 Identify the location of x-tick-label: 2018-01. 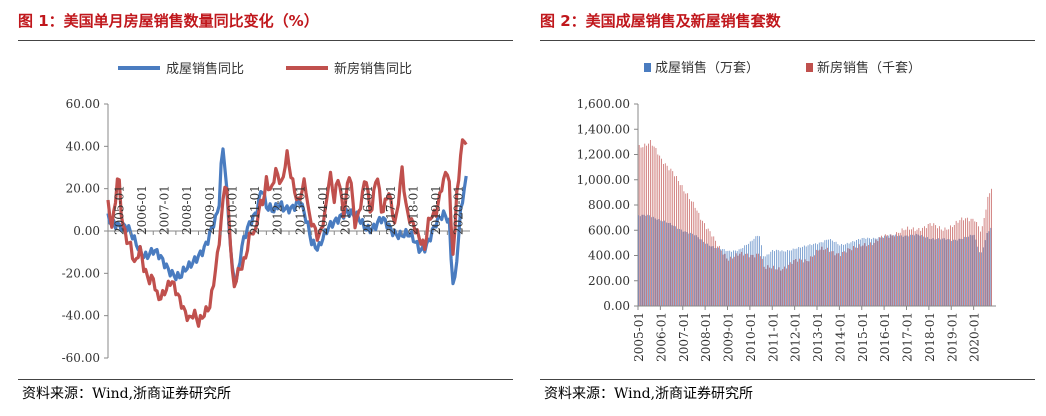
(413, 210).